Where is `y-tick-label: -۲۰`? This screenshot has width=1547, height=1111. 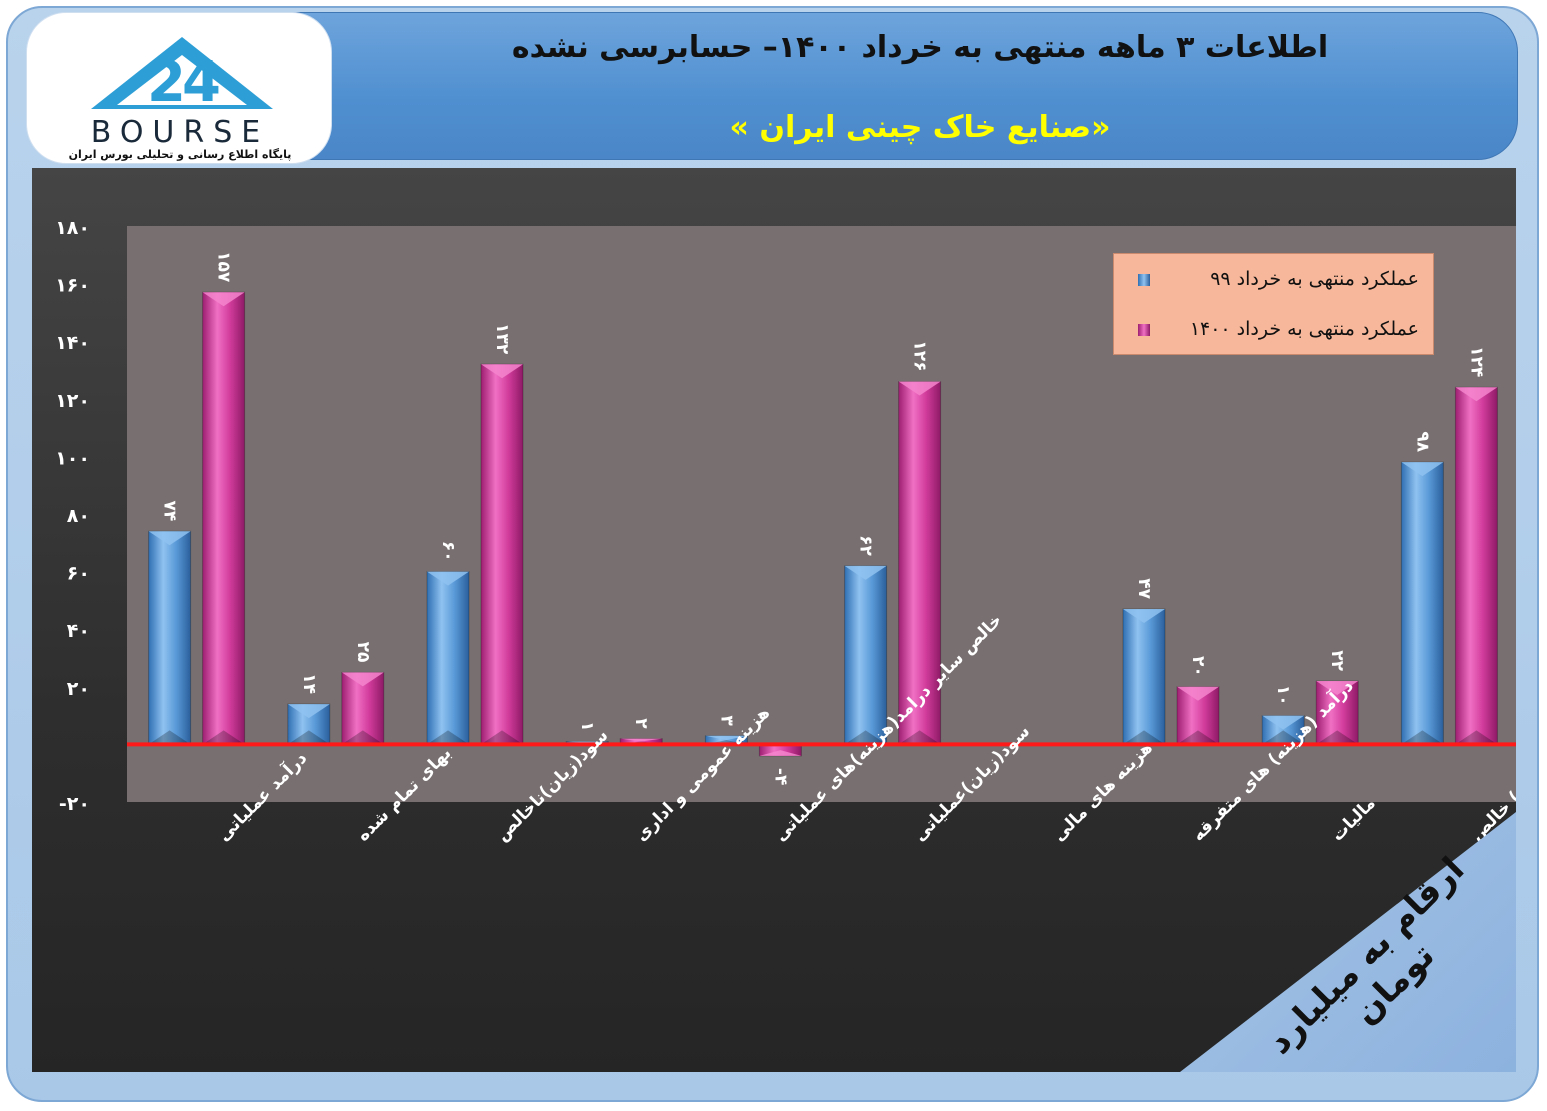 y-tick-label: -۲۰ is located at coordinates (74, 804).